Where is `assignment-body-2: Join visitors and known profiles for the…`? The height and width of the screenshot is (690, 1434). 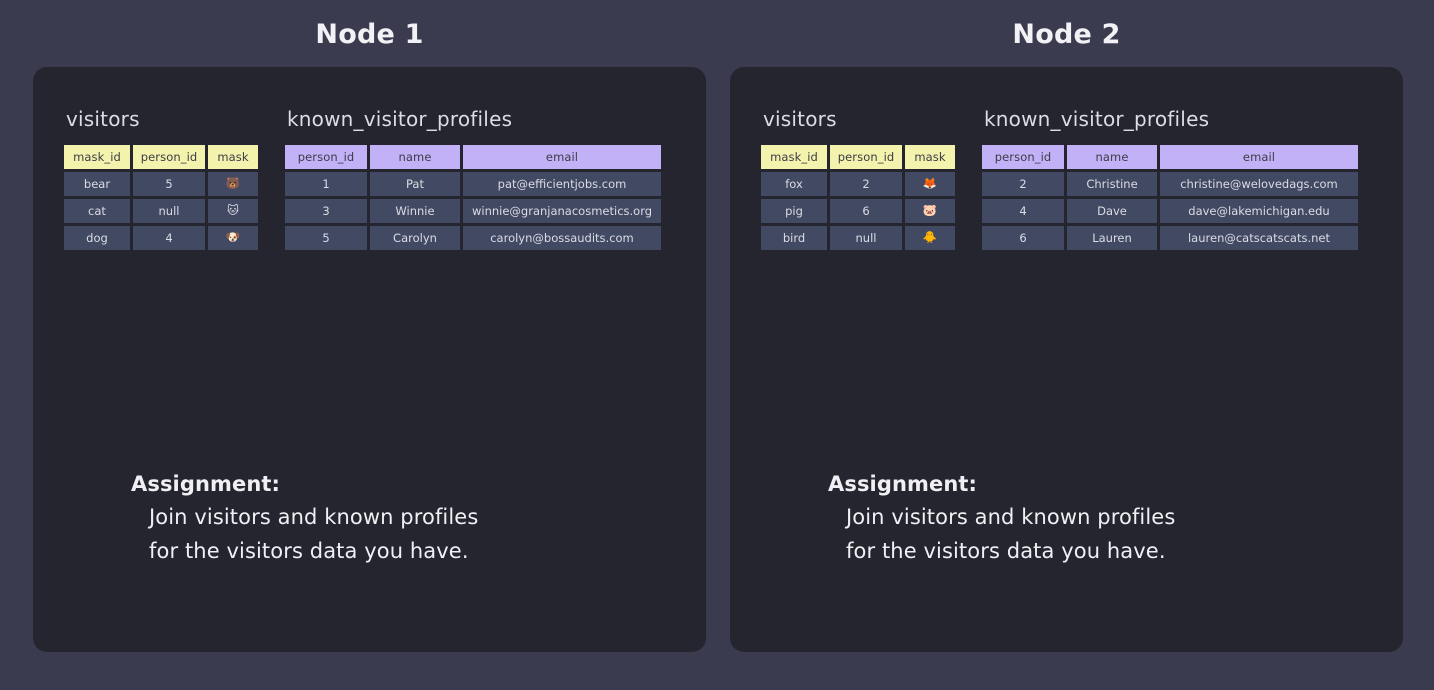 assignment-body-2: Join visitors and known profiles for the… is located at coordinates (1097, 534).